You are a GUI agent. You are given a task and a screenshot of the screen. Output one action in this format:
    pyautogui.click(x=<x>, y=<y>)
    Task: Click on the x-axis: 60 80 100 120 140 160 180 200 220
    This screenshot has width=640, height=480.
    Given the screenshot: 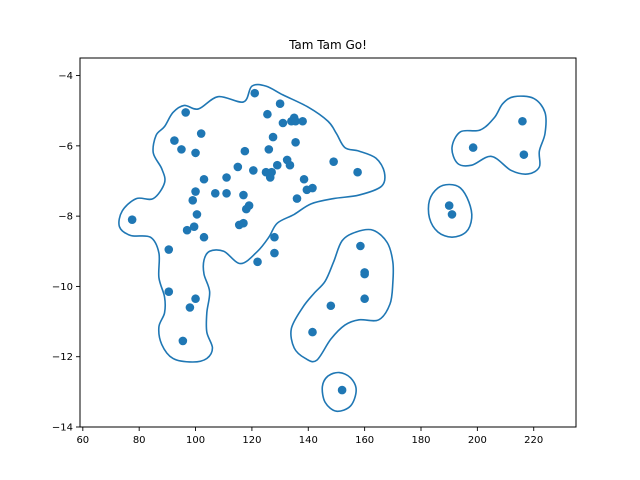 What is the action you would take?
    pyautogui.click(x=309, y=436)
    